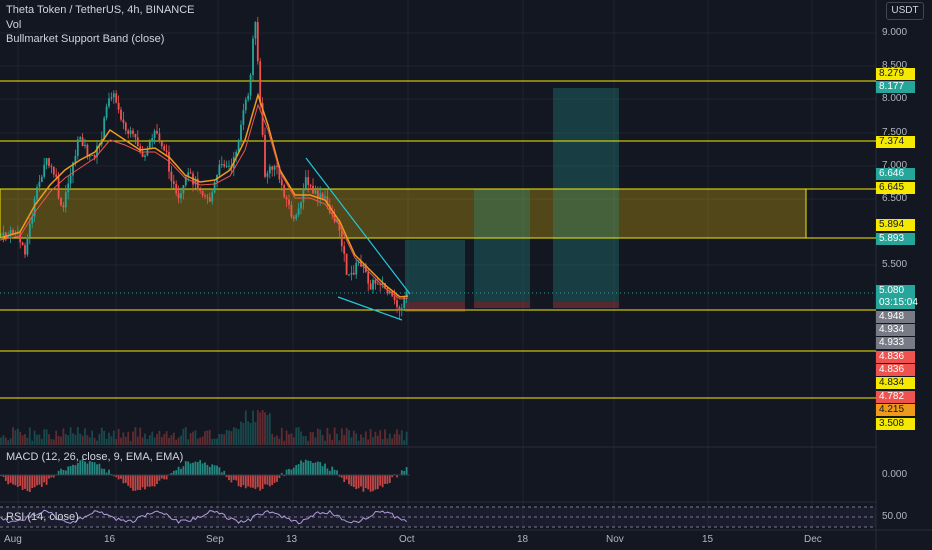 The height and width of the screenshot is (550, 932). What do you see at coordinates (897, 303) in the screenshot?
I see `countdown-tag: 03:15:04` at bounding box center [897, 303].